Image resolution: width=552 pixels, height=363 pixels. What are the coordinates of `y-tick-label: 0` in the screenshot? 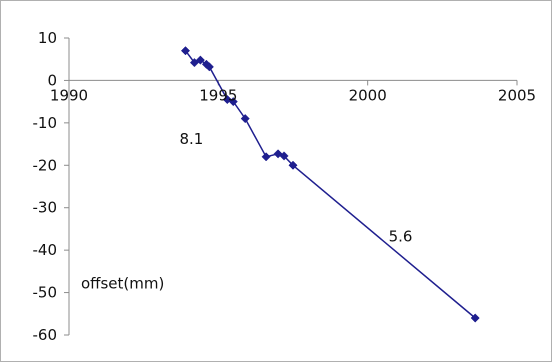 It's located at (52, 80).